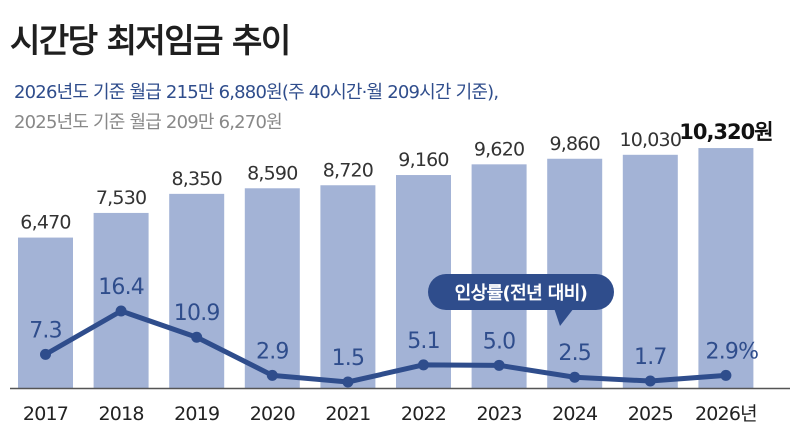 This screenshot has height=434, width=800. I want to click on callout-group: 인상률(전년 대비), so click(521, 300).